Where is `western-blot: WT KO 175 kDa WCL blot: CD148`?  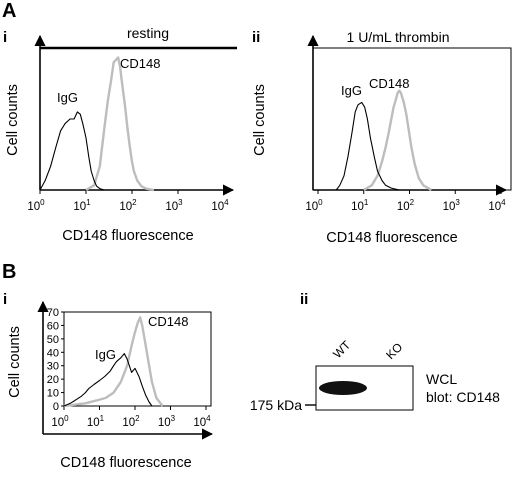 western-blot: WT KO 175 kDa WCL blot: CD148 is located at coordinates (375, 375).